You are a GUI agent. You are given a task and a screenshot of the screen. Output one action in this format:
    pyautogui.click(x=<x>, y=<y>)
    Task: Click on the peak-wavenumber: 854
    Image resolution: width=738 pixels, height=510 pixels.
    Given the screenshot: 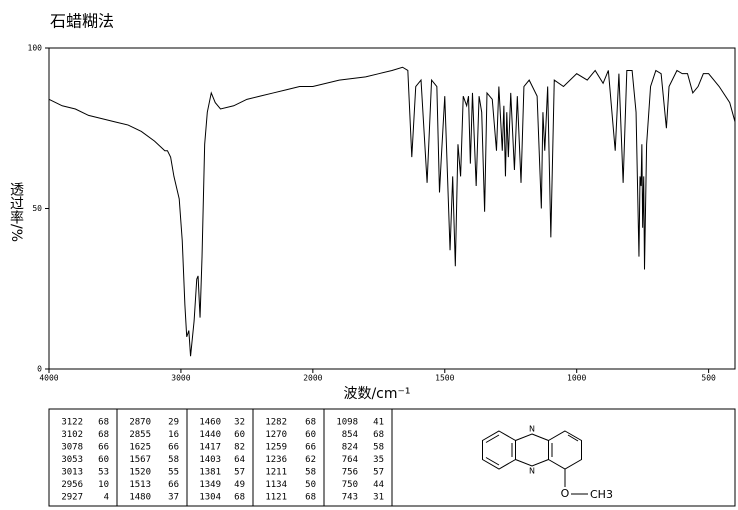 What is the action you would take?
    pyautogui.click(x=350, y=435)
    